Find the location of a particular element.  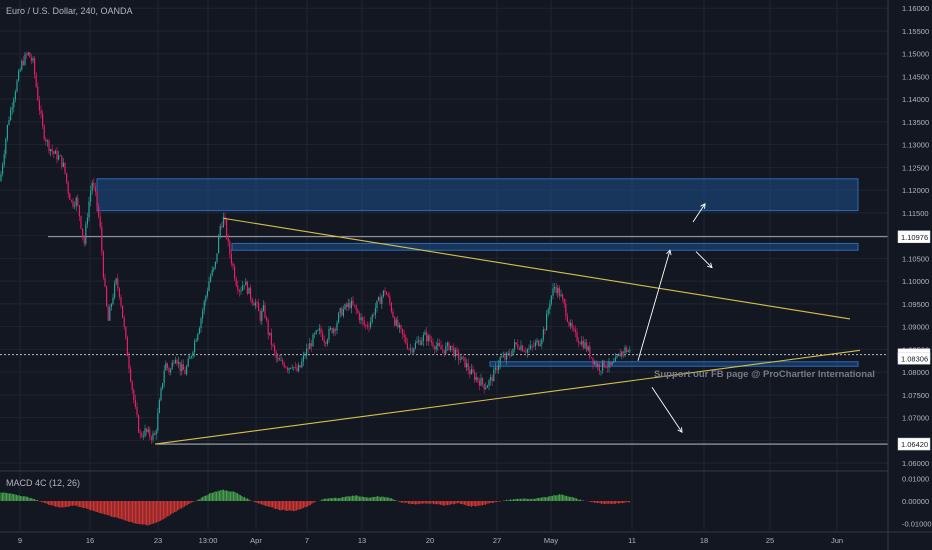

projection-arrows is located at coordinates (675, 318).